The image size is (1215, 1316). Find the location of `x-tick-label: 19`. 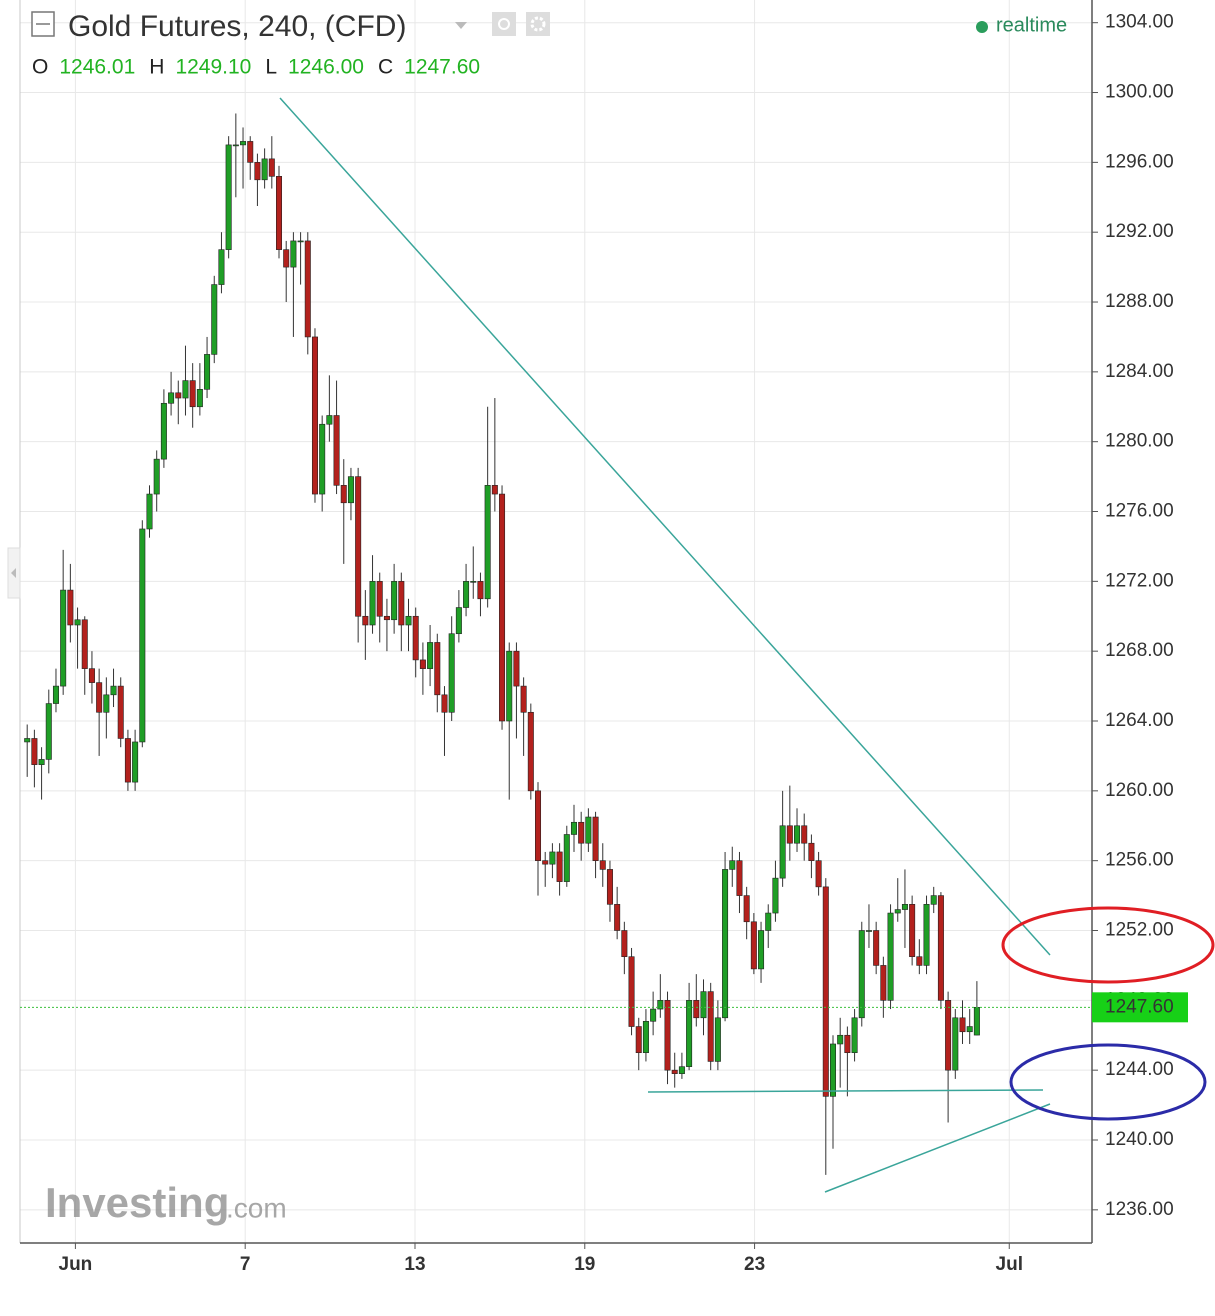

x-tick-label: 19 is located at coordinates (584, 1264).